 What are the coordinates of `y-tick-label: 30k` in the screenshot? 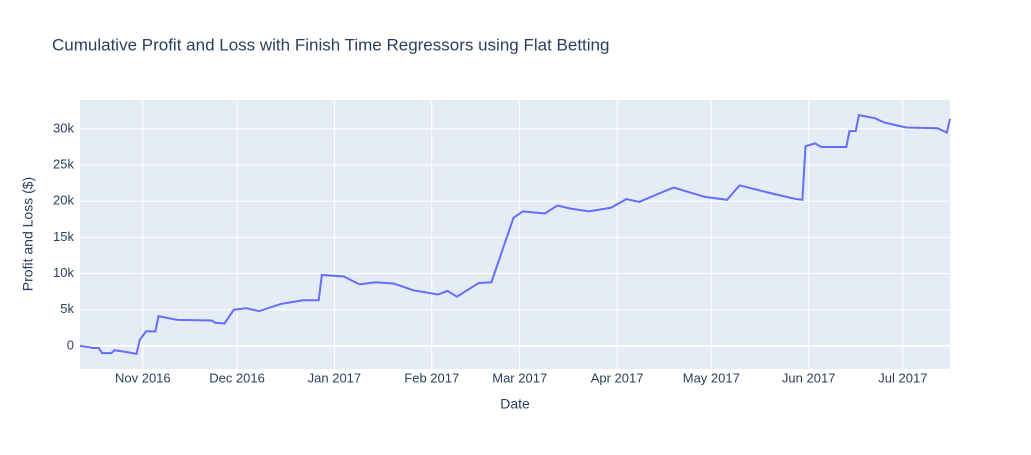 It's located at (63, 127).